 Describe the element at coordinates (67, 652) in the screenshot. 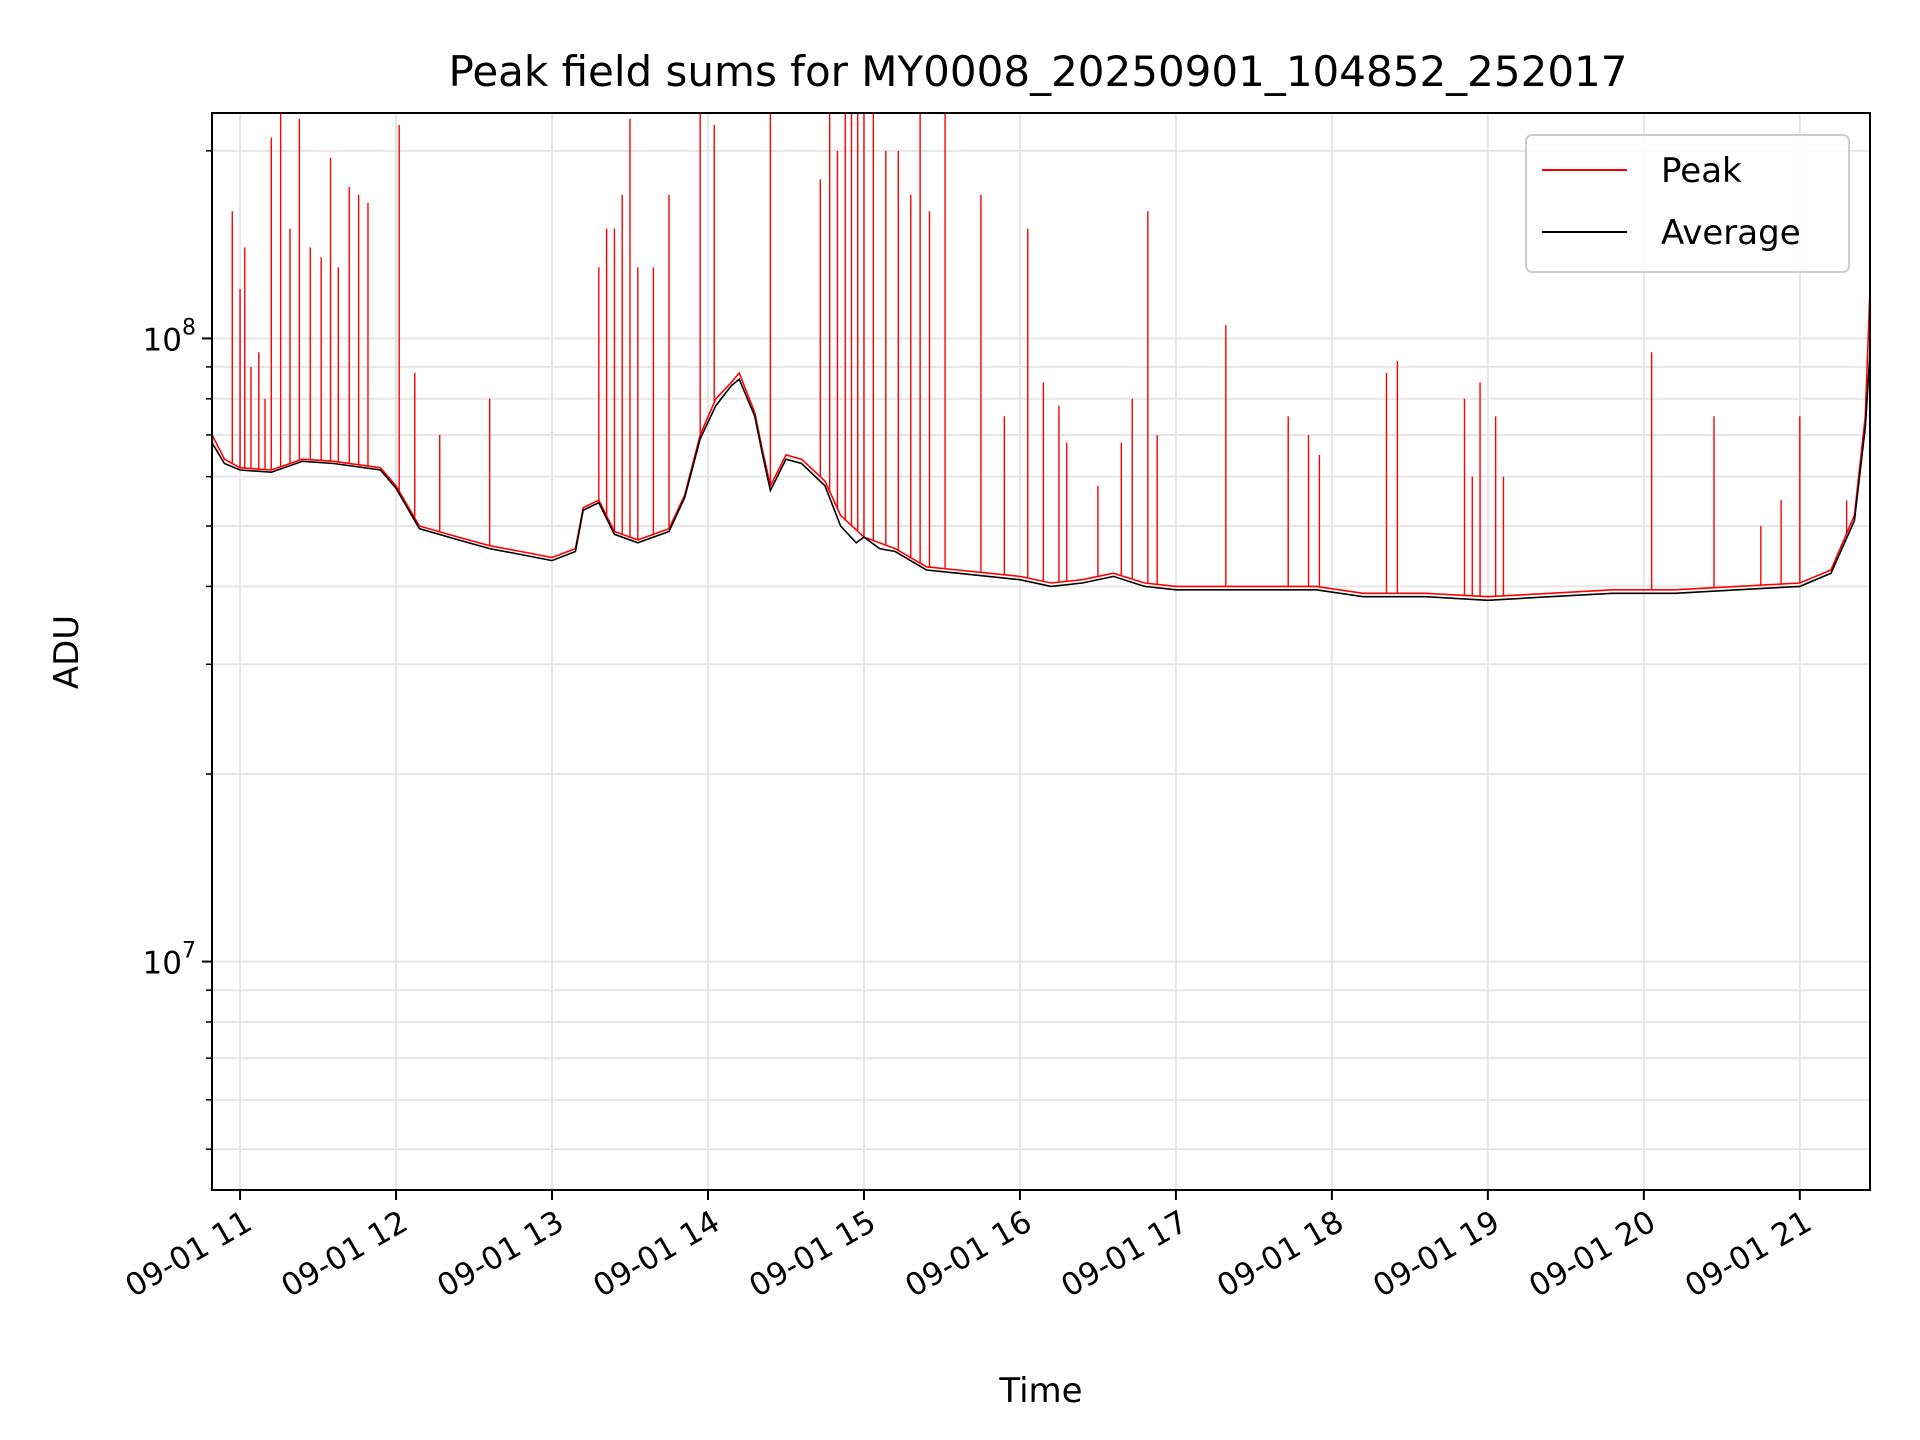

I see `y-axis-label: ADU` at that location.